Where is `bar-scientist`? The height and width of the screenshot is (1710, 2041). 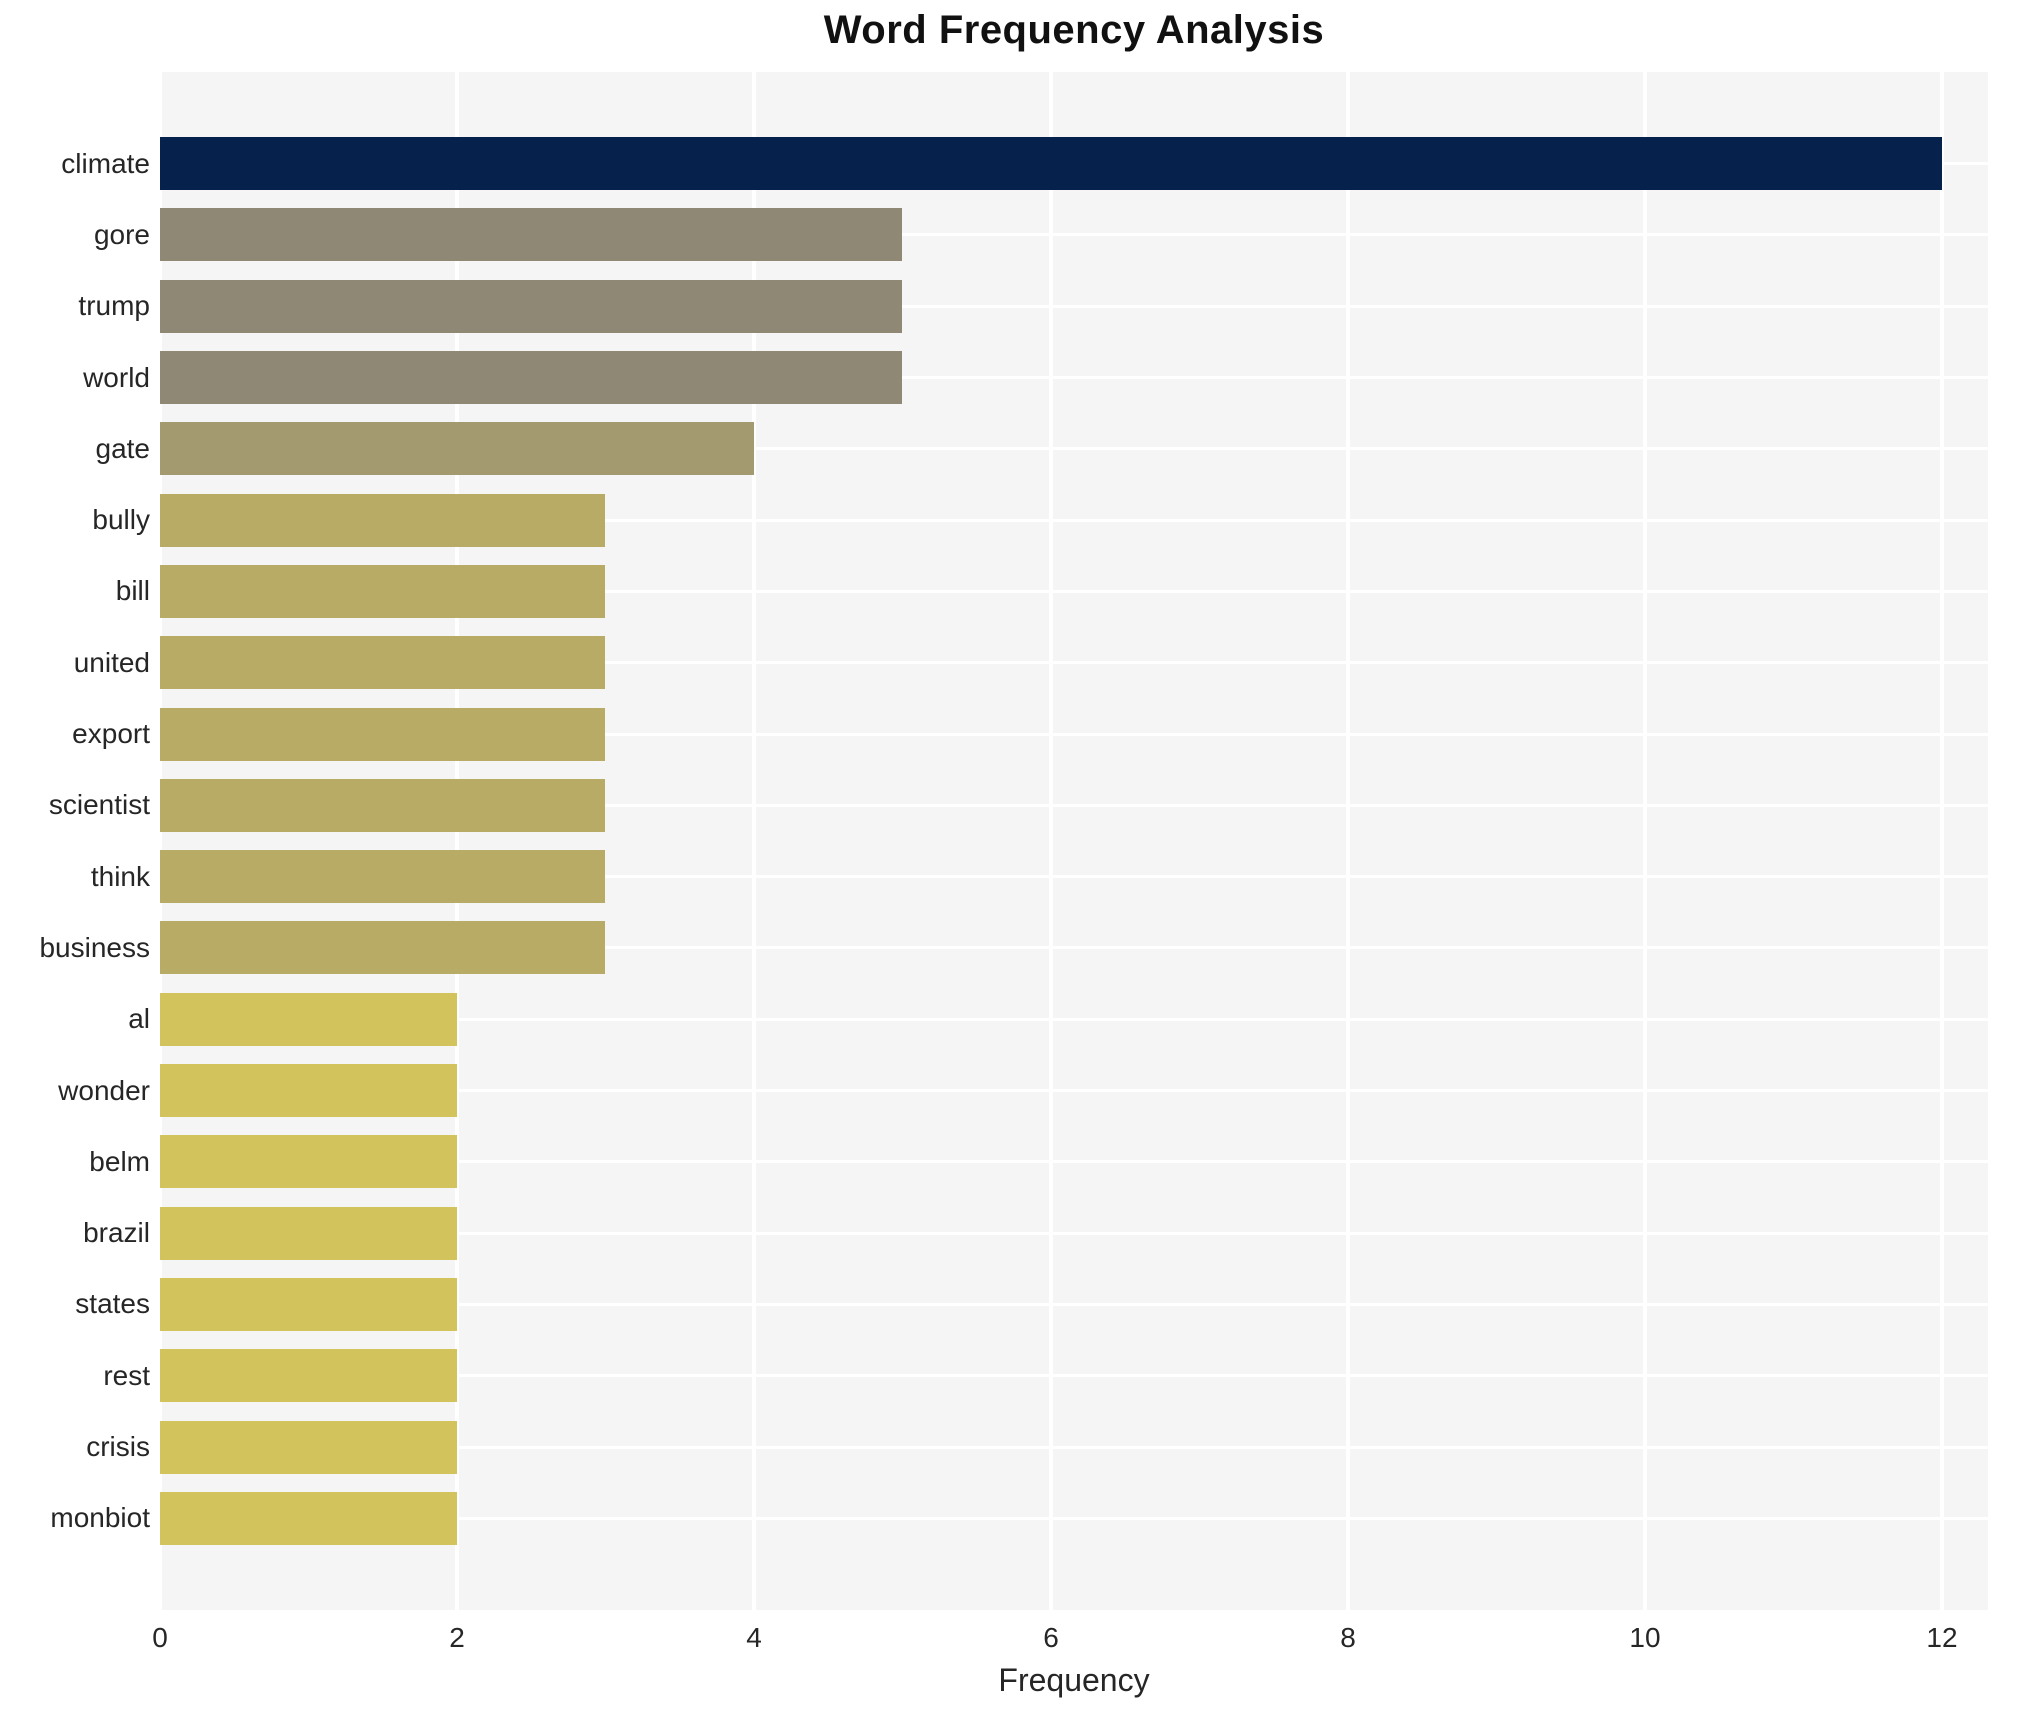 bar-scientist is located at coordinates (382, 805).